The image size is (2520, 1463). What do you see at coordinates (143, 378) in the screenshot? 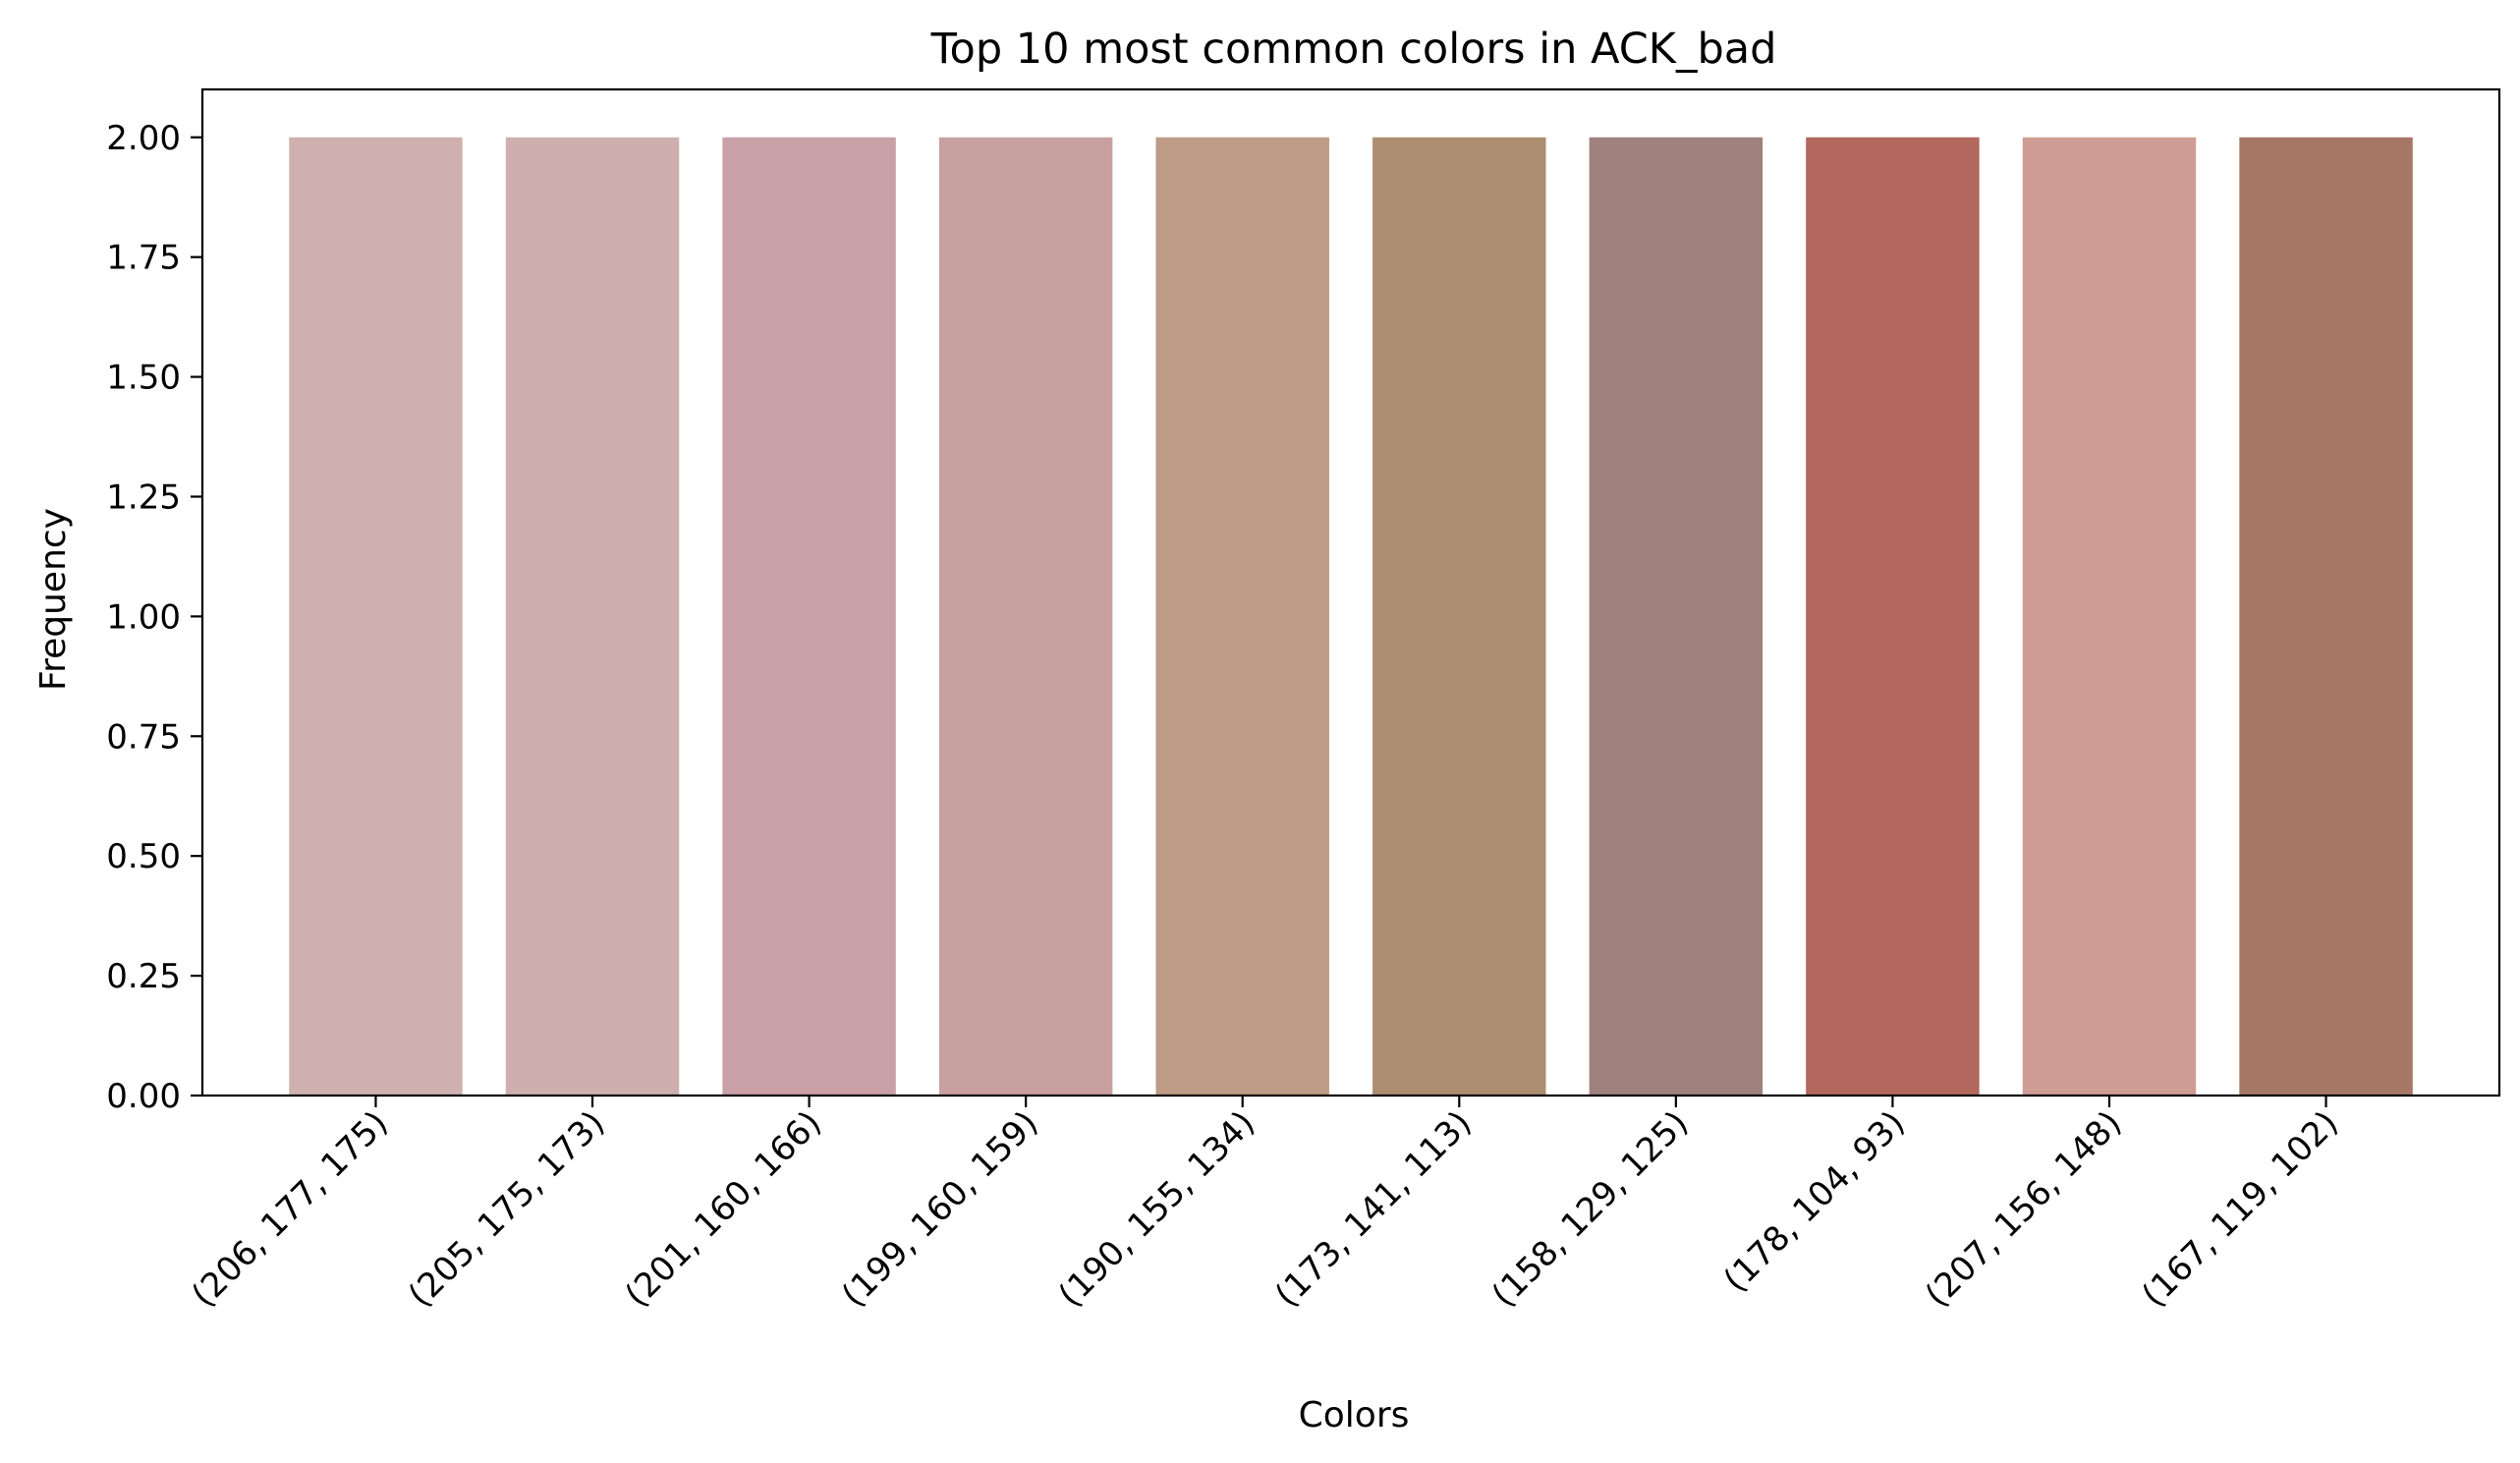
I see `y-tick-label: 1.50` at bounding box center [143, 378].